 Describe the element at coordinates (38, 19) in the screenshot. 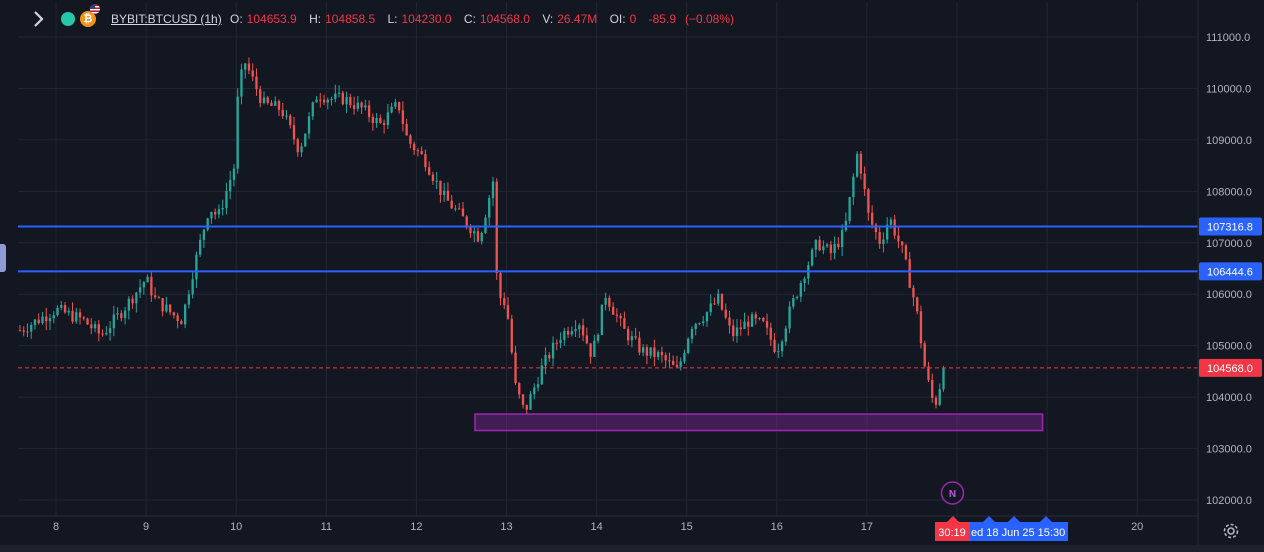

I see `chevron-right-icon` at that location.